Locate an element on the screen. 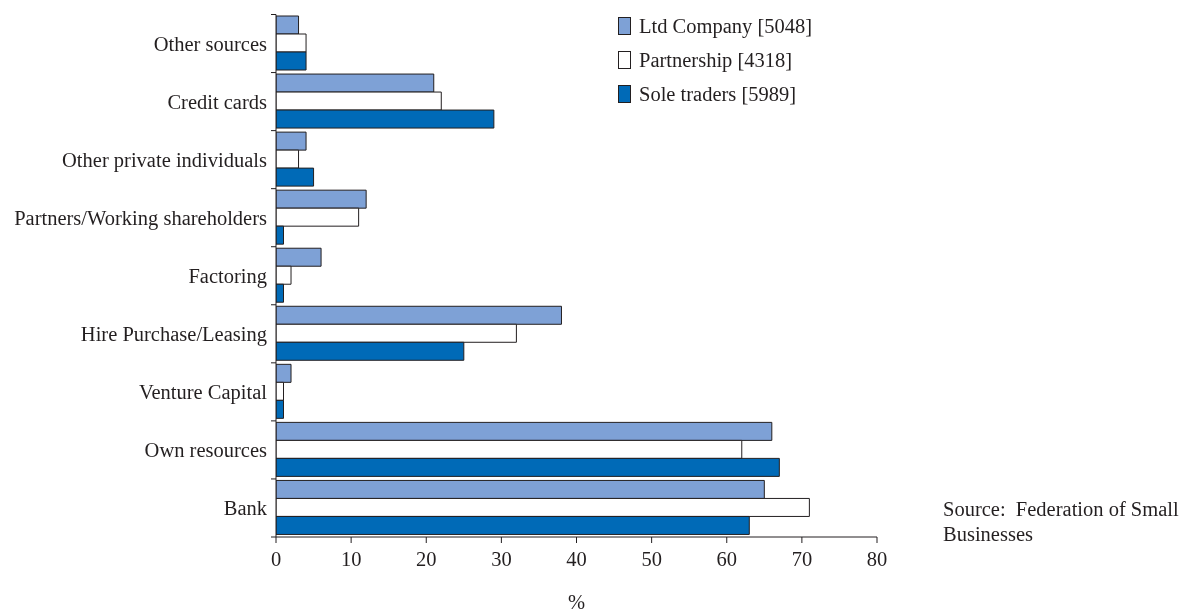  y-tick-label: Venture Capital is located at coordinates (203, 392).